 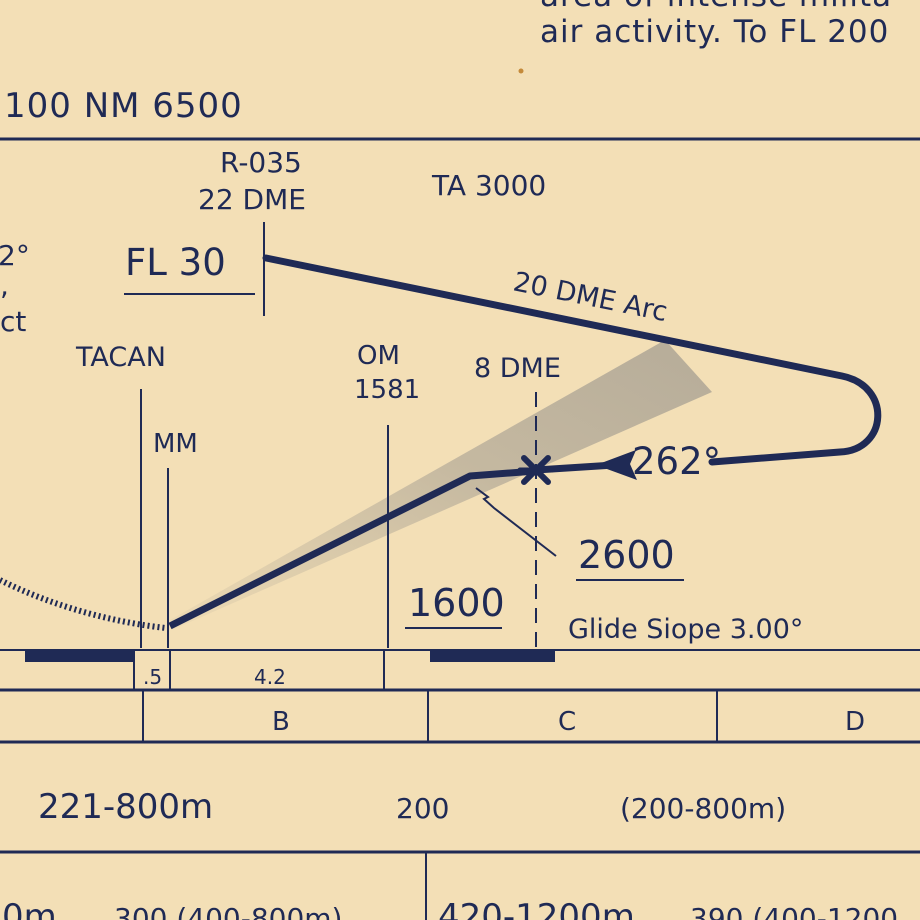 I want to click on dme22-label: 22 DME, so click(x=252, y=199).